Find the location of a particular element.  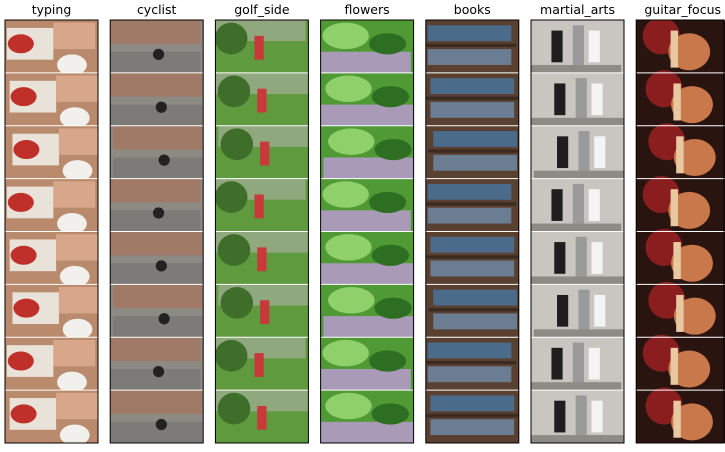

panel: guitar_focus is located at coordinates (680, 223).